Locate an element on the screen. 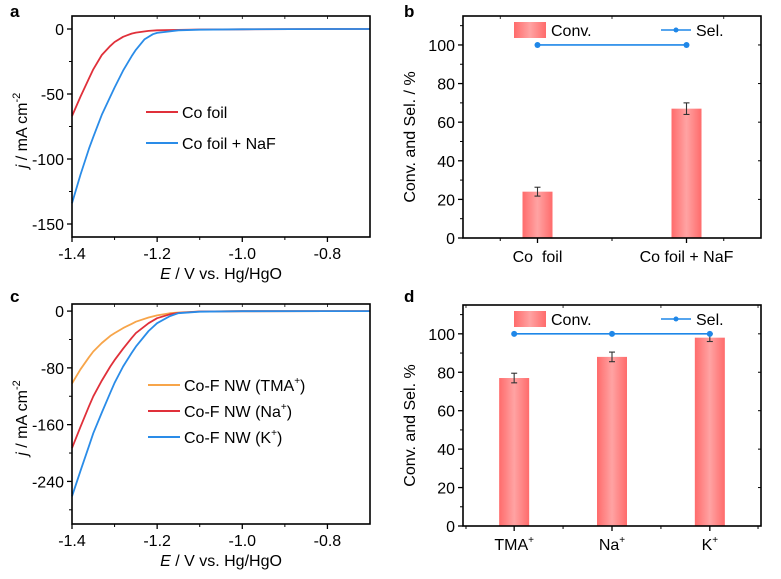 Image resolution: width=781 pixels, height=579 pixels. x-category-text: Co foil is located at coordinates (538, 257).